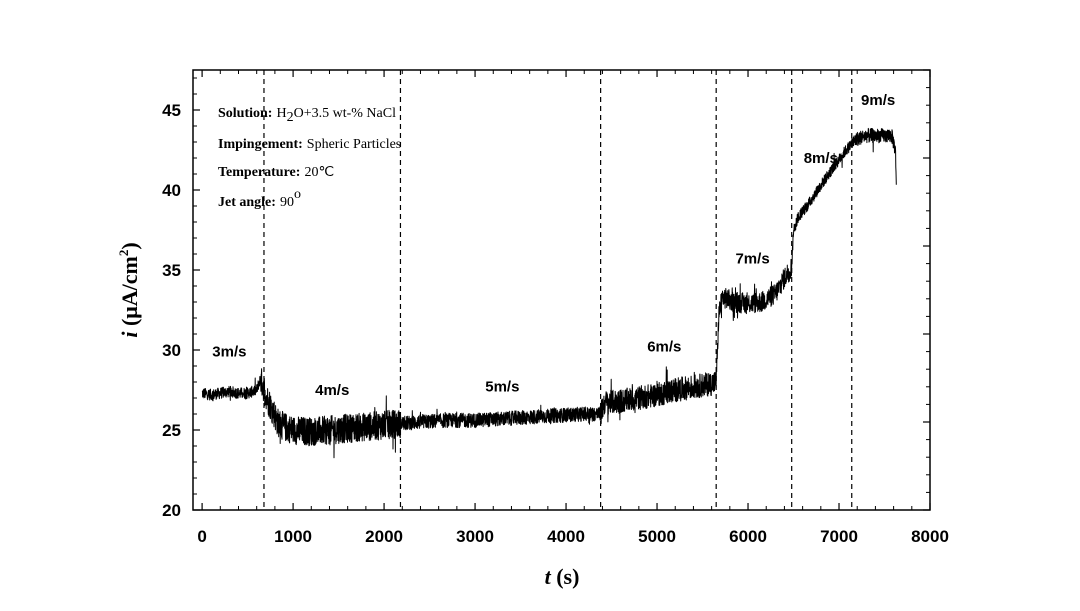 The width and height of the screenshot is (1080, 611). What do you see at coordinates (821, 158) in the screenshot?
I see `speed-label: 8m/s` at bounding box center [821, 158].